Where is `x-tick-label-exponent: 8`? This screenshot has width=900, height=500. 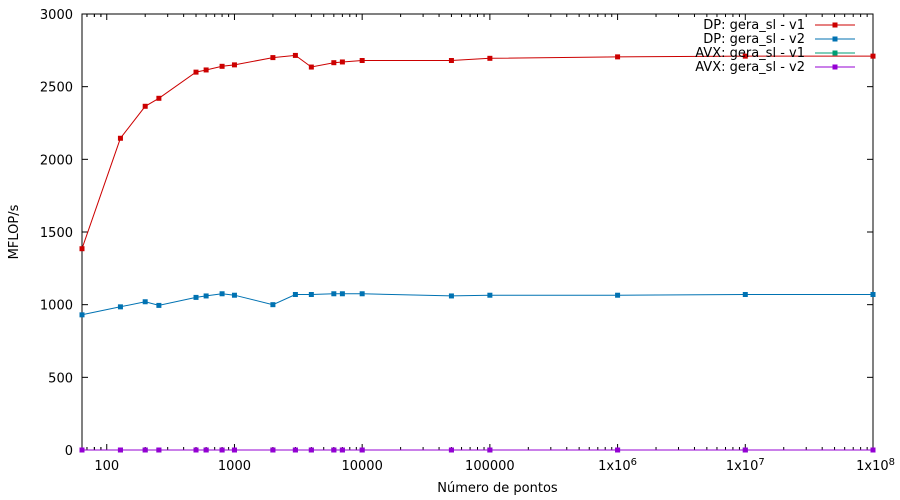
x-tick-label-exponent: 8 is located at coordinates (892, 462).